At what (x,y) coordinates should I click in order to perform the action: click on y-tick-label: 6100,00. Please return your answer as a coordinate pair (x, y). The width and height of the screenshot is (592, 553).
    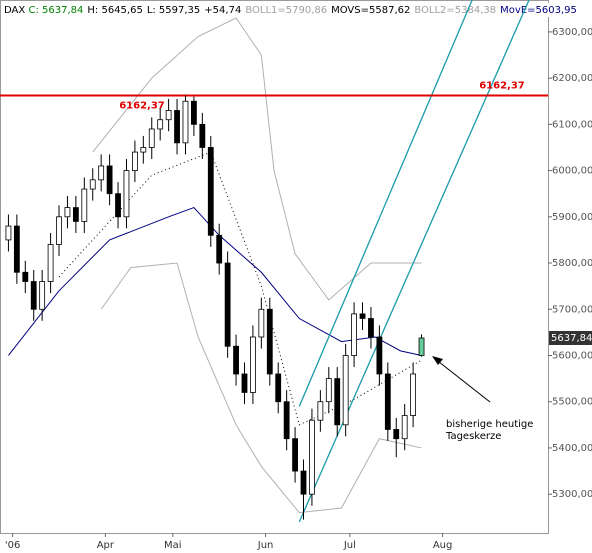
    Looking at the image, I should click on (572, 124).